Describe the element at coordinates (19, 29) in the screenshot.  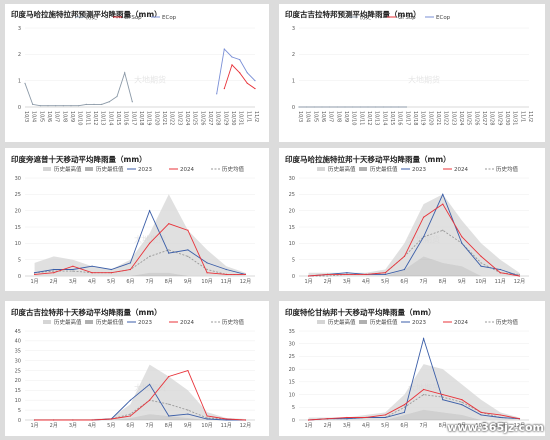
I see `y-tick-label: 3` at that location.